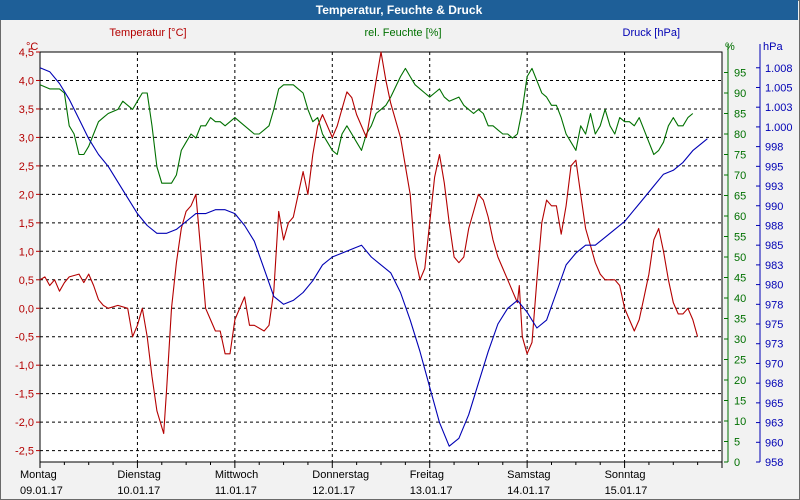 The height and width of the screenshot is (500, 800). Describe the element at coordinates (740, 279) in the screenshot. I see `humidity-tick-label: 45` at that location.